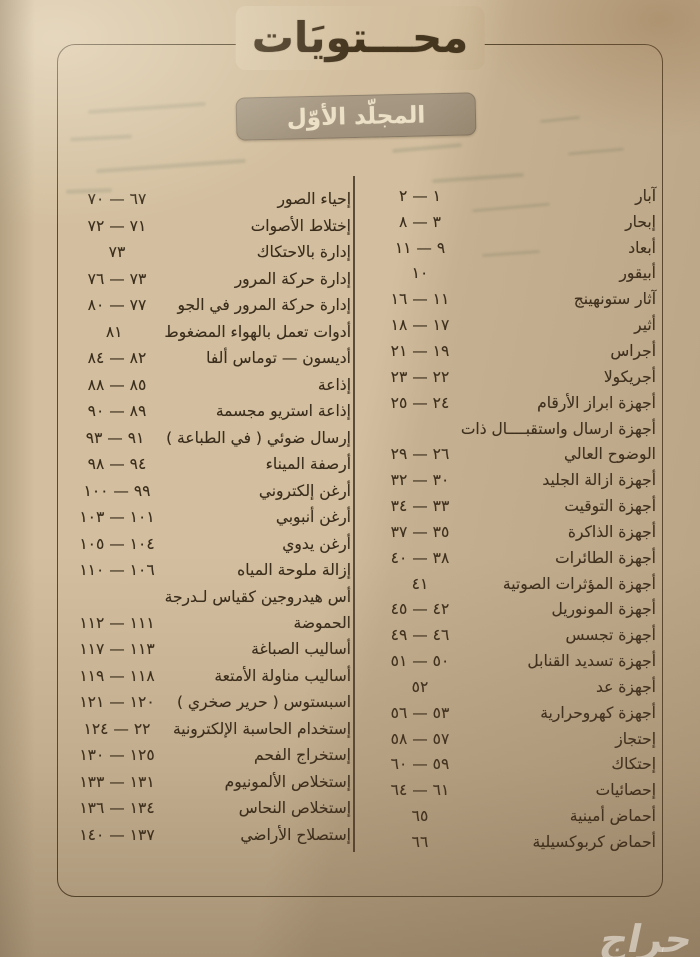 The image size is (700, 957). Describe the element at coordinates (301, 649) in the screenshot. I see `entry-title: أساليب الصباغة` at that location.